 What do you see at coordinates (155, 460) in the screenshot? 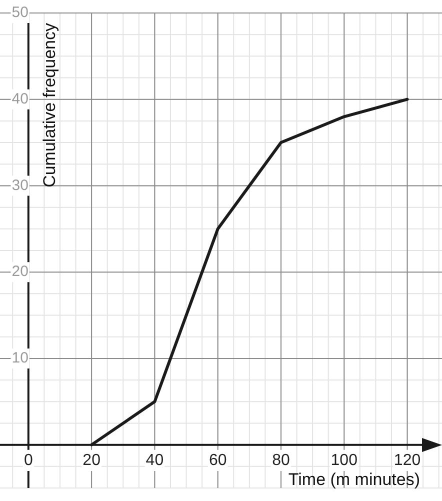
I see `x-tick-label: 40` at bounding box center [155, 460].